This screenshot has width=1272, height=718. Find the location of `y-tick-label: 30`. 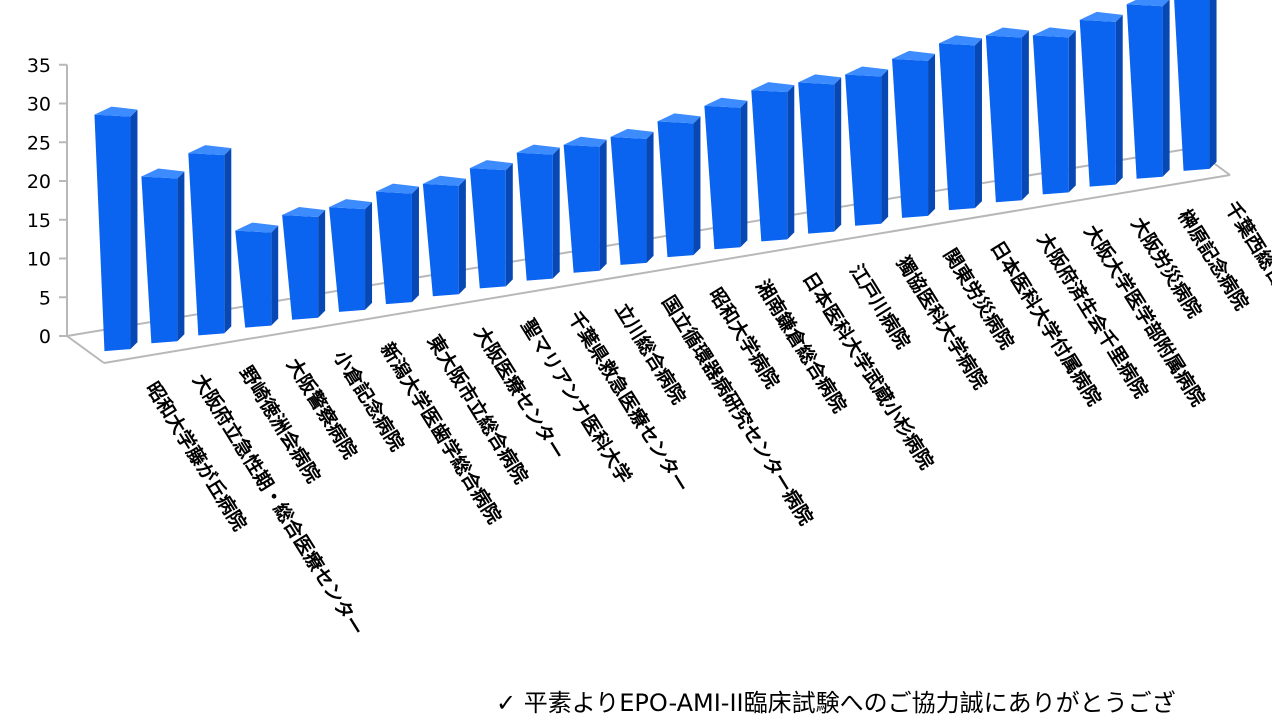

y-tick-label: 30 is located at coordinates (39, 105).